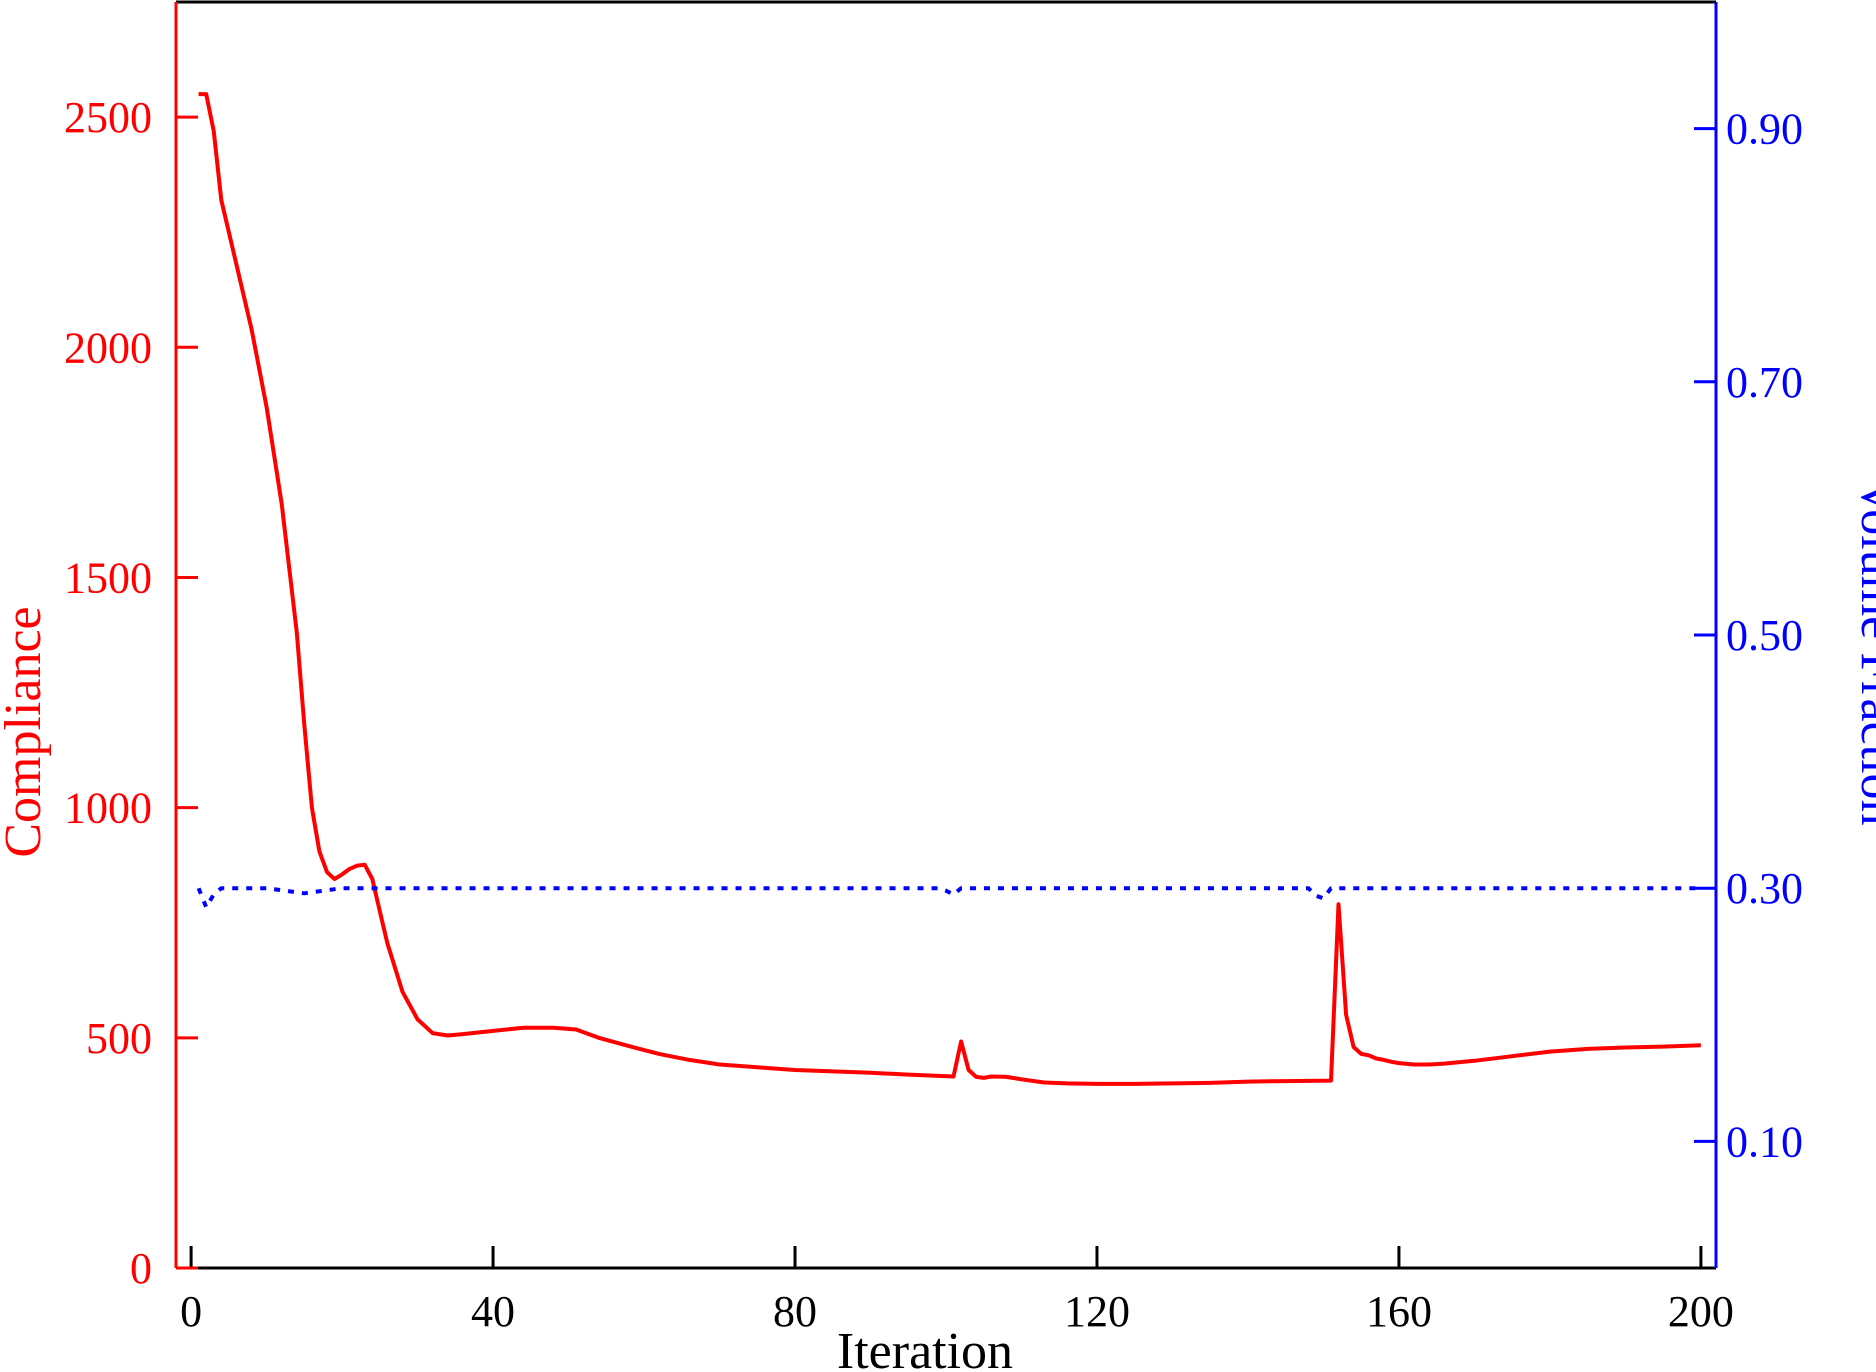 The height and width of the screenshot is (1372, 1876). I want to click on volume-fraction-line, so click(948, 898).